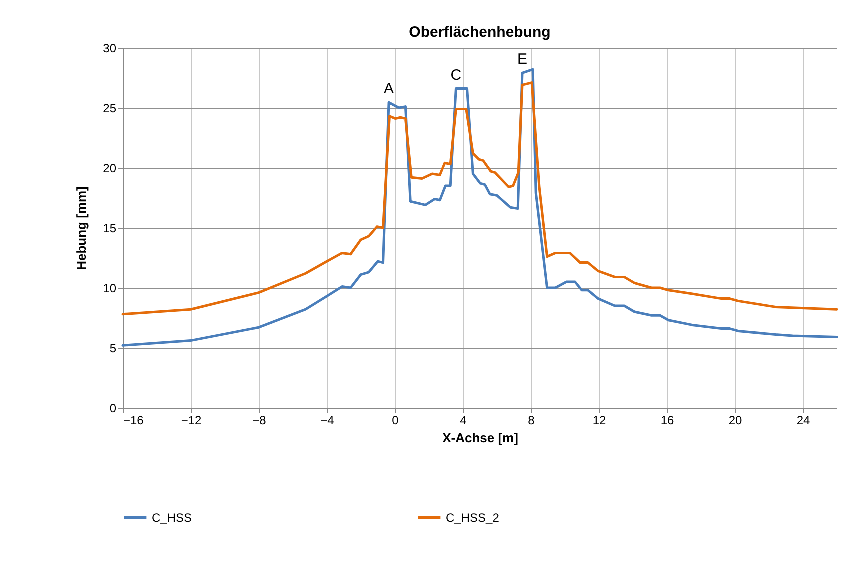  What do you see at coordinates (464, 421) in the screenshot?
I see `x-tick-label: 4` at bounding box center [464, 421].